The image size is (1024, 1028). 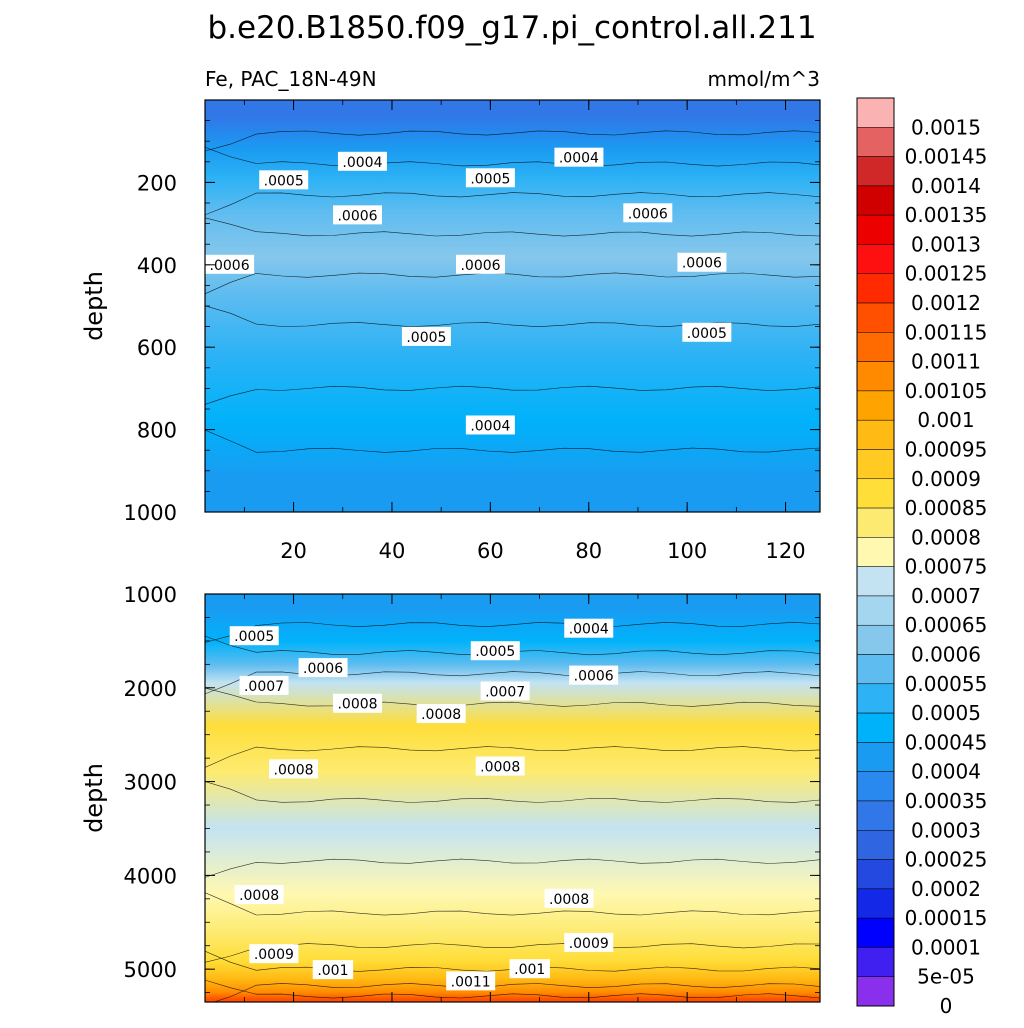 I want to click on colorbar-label: 0.00055, so click(x=946, y=684).